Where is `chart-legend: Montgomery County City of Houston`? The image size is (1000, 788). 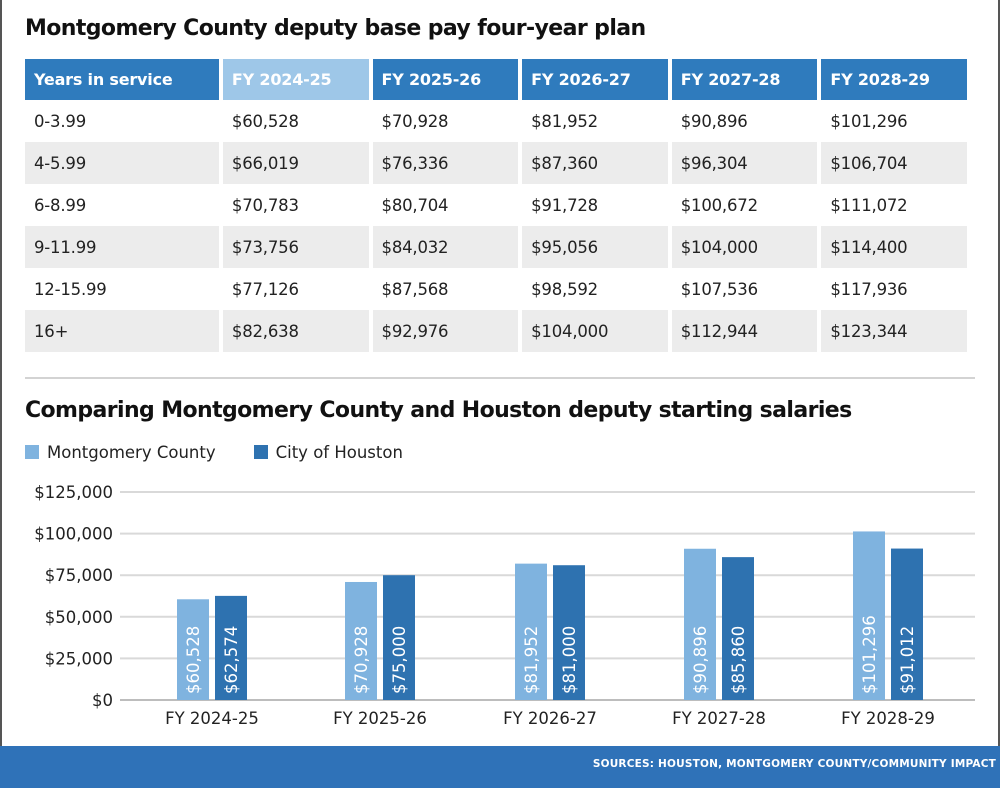 chart-legend: Montgomery County City of Houston is located at coordinates (233, 452).